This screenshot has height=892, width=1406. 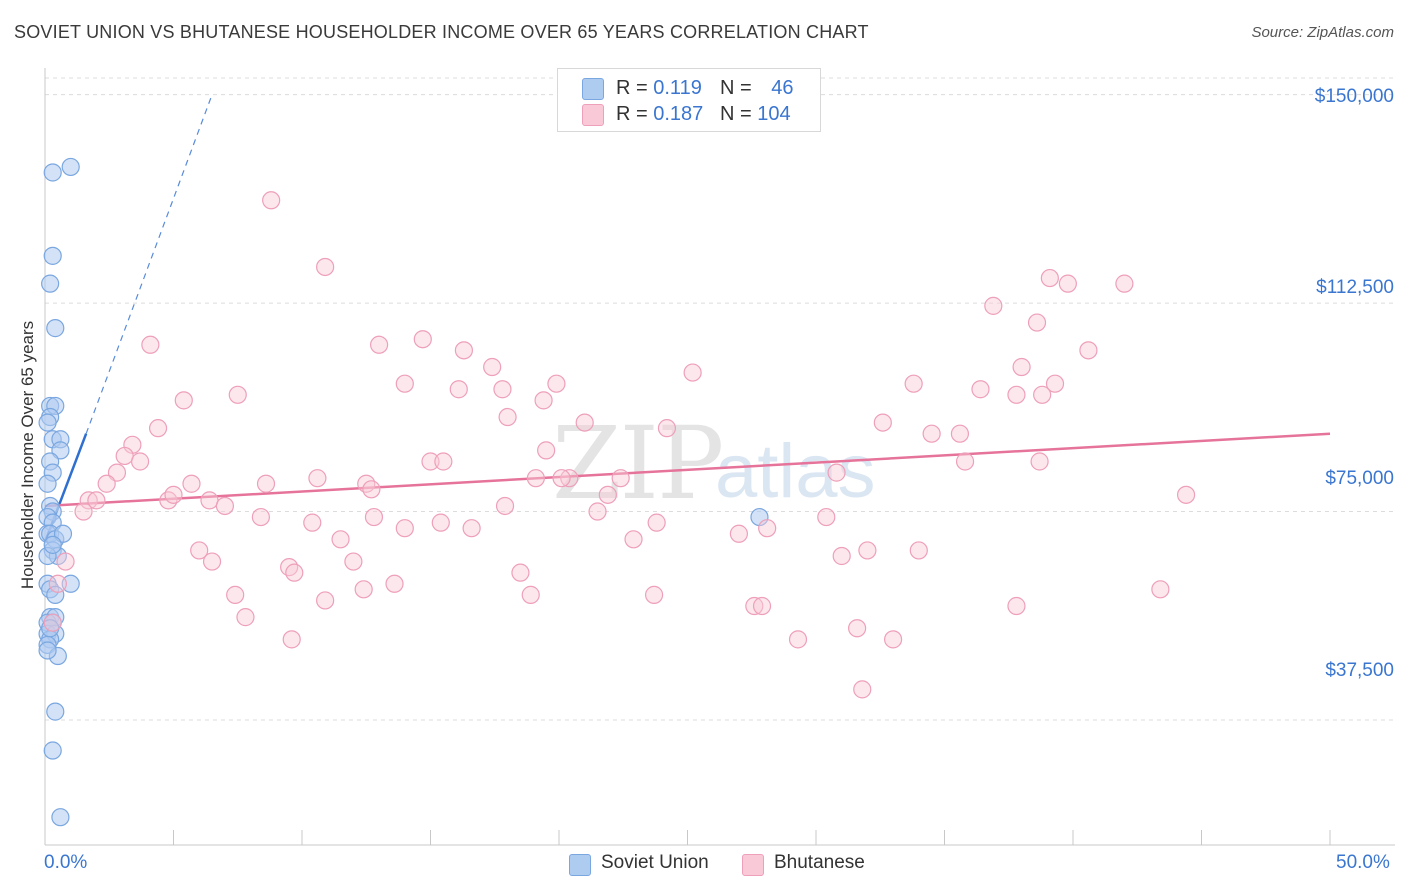 I want to click on n-value: 46, so click(x=782, y=88).